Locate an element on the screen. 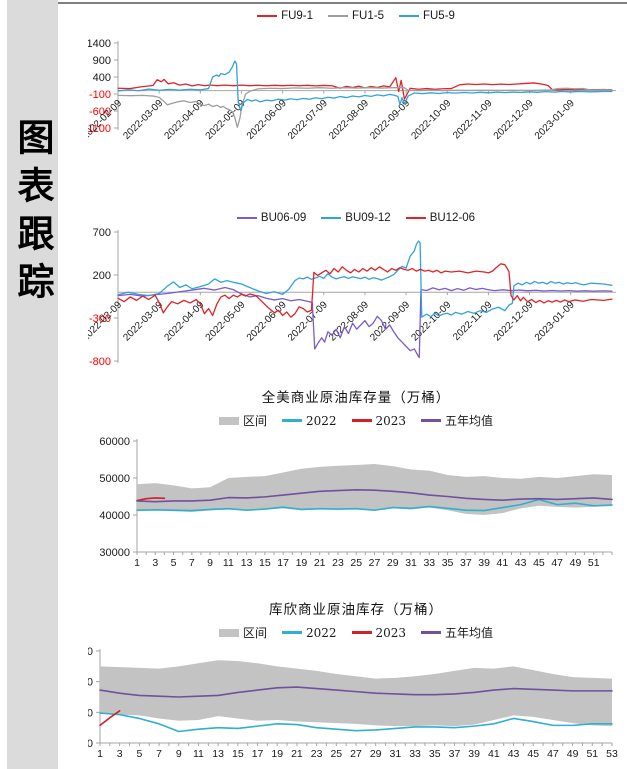 This screenshot has height=769, width=627. legend-label: 五年均值 is located at coordinates (469, 421).